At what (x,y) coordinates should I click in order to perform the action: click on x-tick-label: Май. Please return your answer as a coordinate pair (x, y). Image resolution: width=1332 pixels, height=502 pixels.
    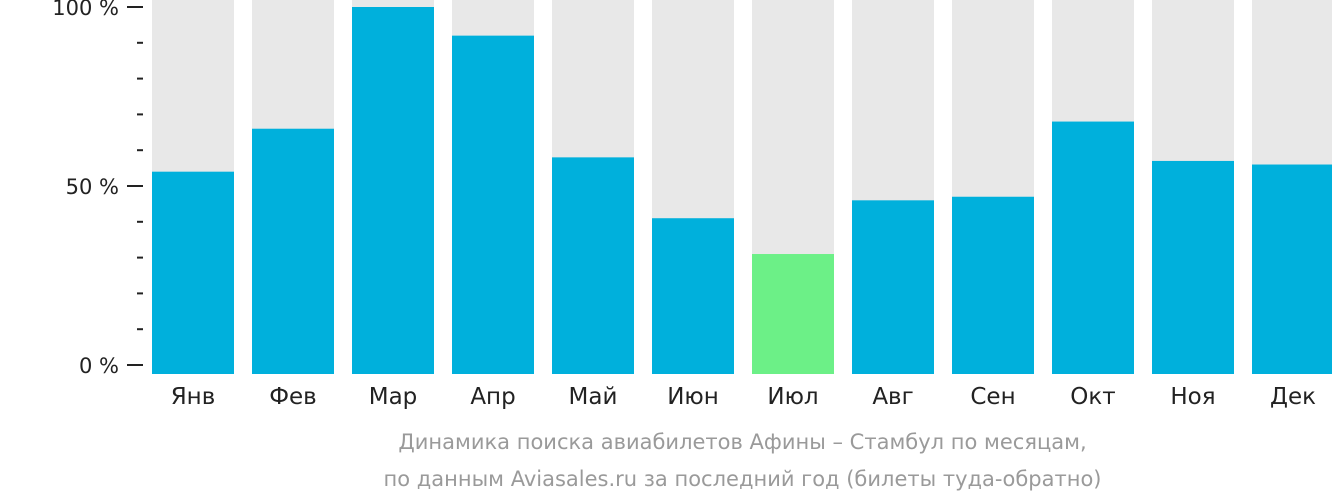
    Looking at the image, I should click on (593, 397).